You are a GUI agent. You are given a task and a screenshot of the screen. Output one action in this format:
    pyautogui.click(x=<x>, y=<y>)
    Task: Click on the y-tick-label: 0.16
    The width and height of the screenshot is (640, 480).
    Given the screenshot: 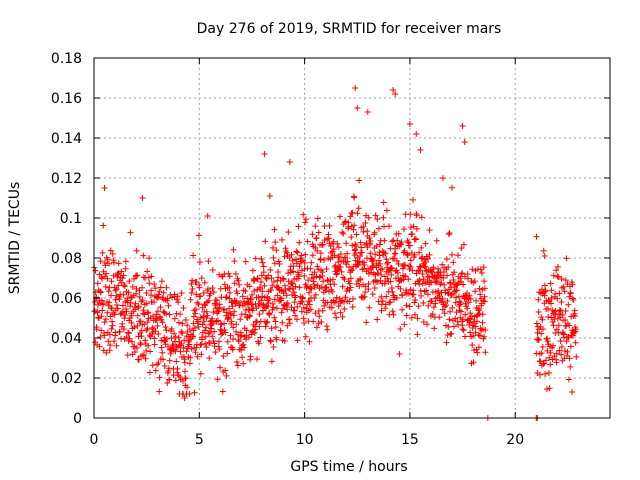 What is the action you would take?
    pyautogui.click(x=66, y=99)
    